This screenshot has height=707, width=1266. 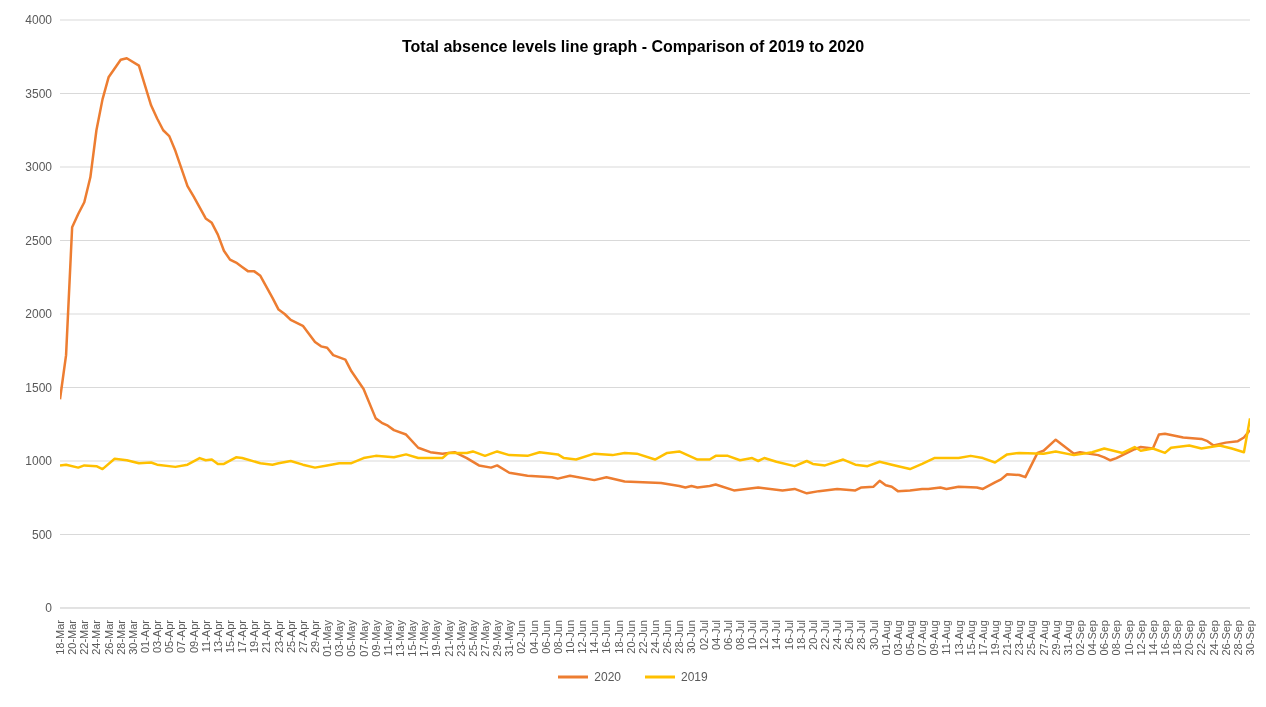 What do you see at coordinates (1055, 638) in the screenshot?
I see `x-tick-label: 29-Aug` at bounding box center [1055, 638].